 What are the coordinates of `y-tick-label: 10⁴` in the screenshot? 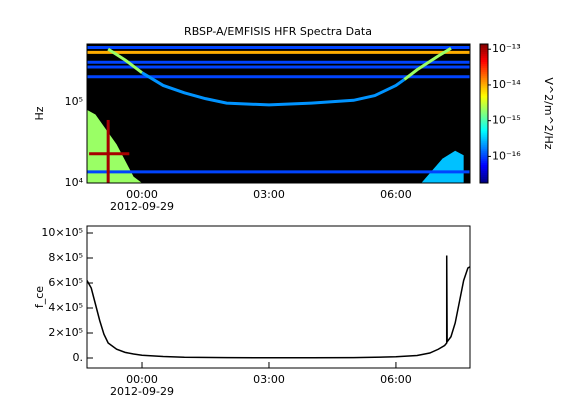 It's located at (74, 182).